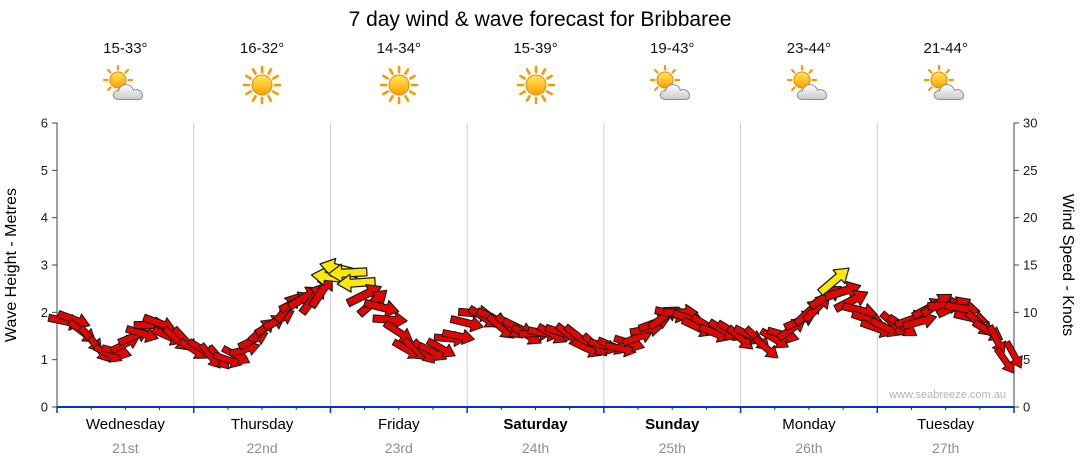 The image size is (1080, 475). Describe the element at coordinates (672, 448) in the screenshot. I see `day-date-label: 25th` at that location.